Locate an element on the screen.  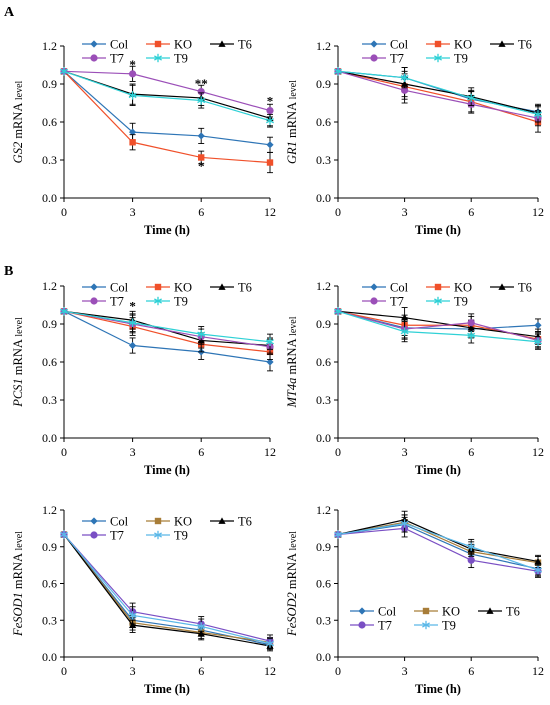
legend-label: T9 is located at coordinates (449, 626).